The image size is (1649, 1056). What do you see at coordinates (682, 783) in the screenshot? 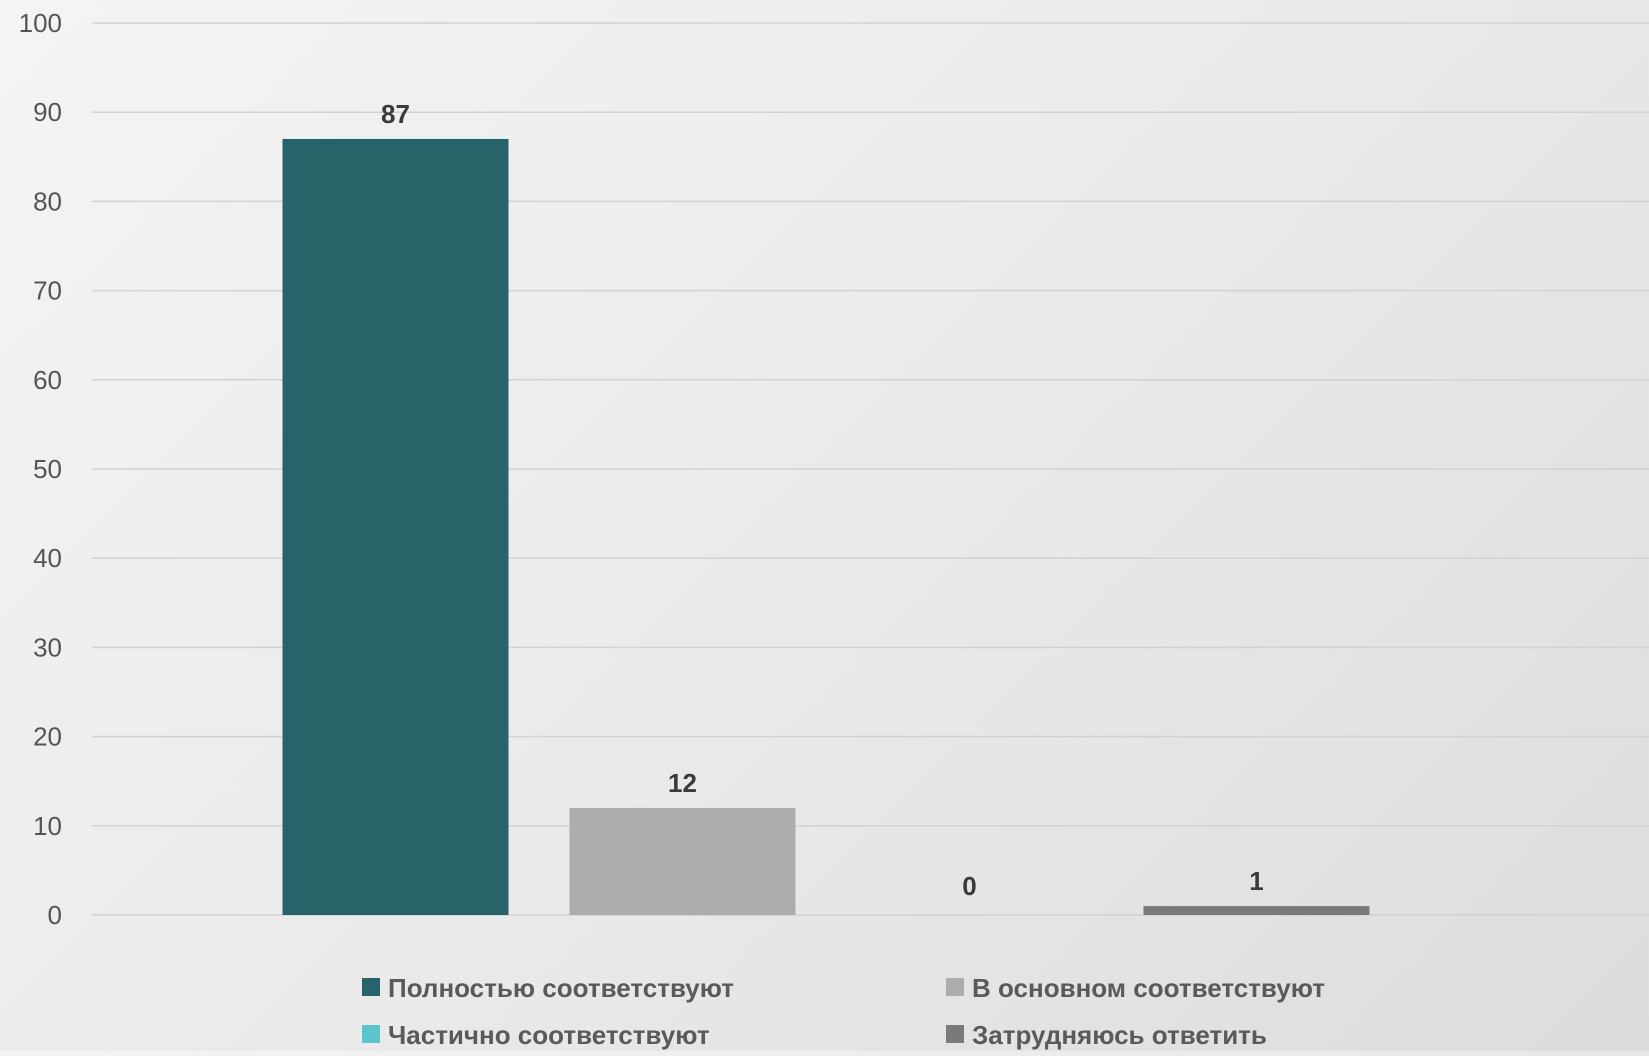
I see `data-label: 12` at bounding box center [682, 783].